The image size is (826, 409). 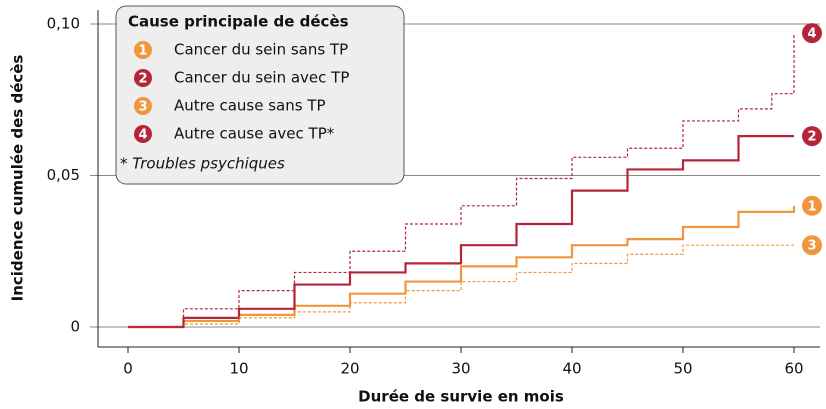 I want to click on x-tick-label: 40, so click(x=571, y=369).